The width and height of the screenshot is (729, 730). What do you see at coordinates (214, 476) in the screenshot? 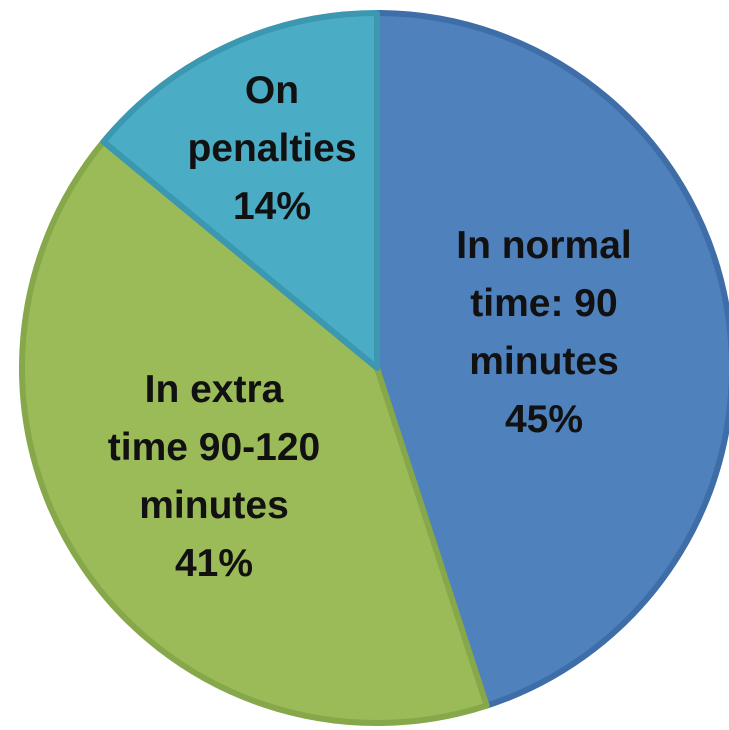
I see `slice-label-2: In extra time 90-120 minutes 41%` at bounding box center [214, 476].